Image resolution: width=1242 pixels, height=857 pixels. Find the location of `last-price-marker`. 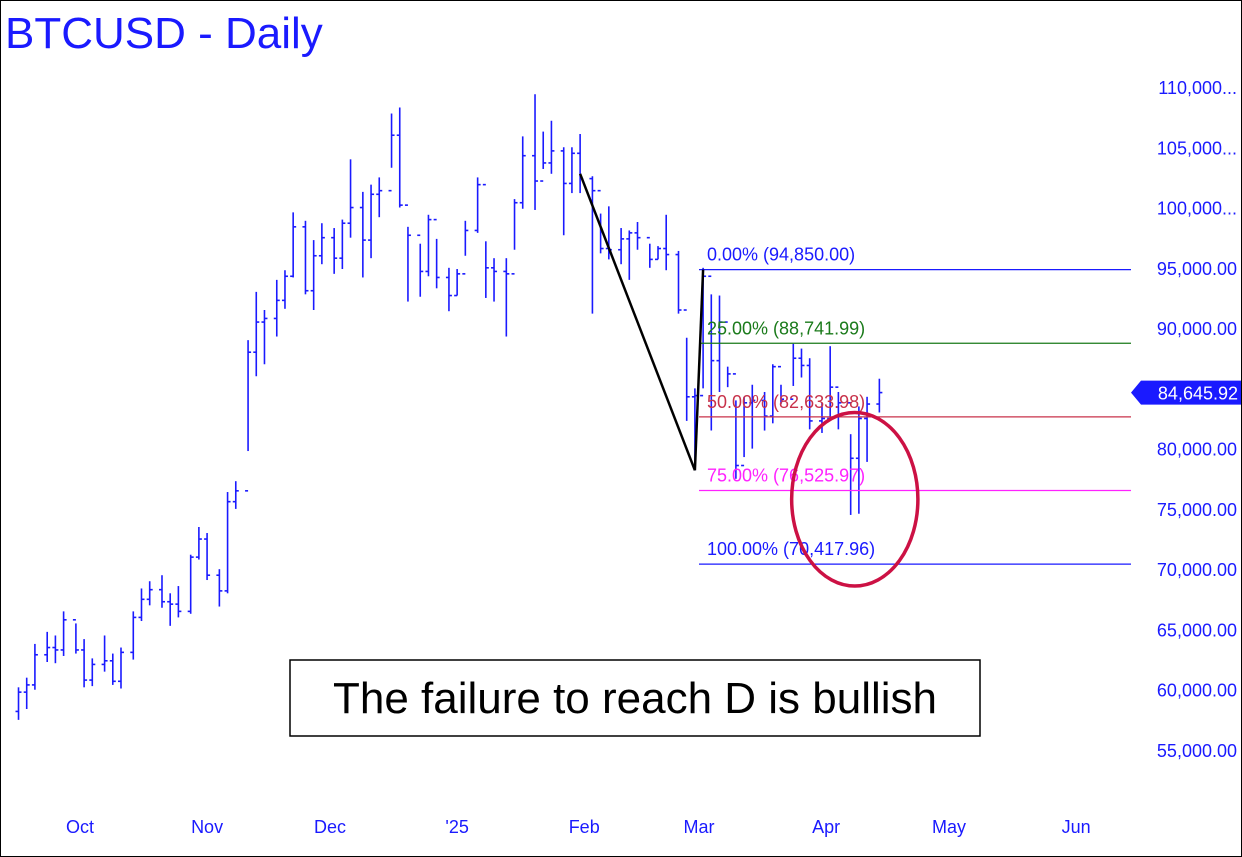

last-price-marker is located at coordinates (1186, 392).